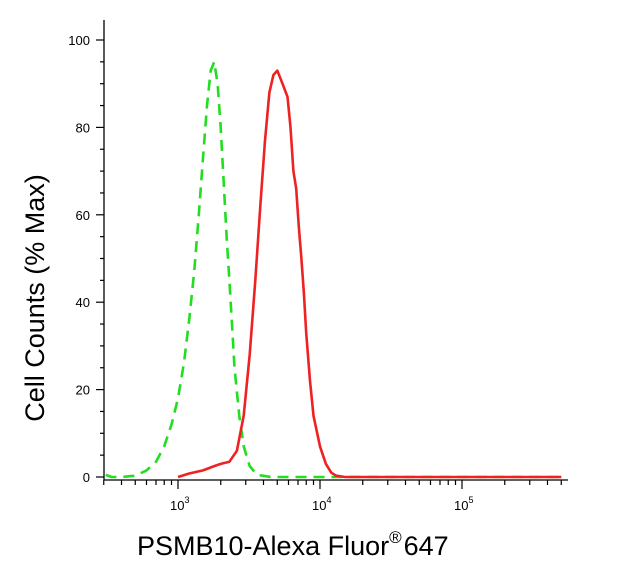 The height and width of the screenshot is (573, 640). I want to click on y-tick-label: 0, so click(86, 477).